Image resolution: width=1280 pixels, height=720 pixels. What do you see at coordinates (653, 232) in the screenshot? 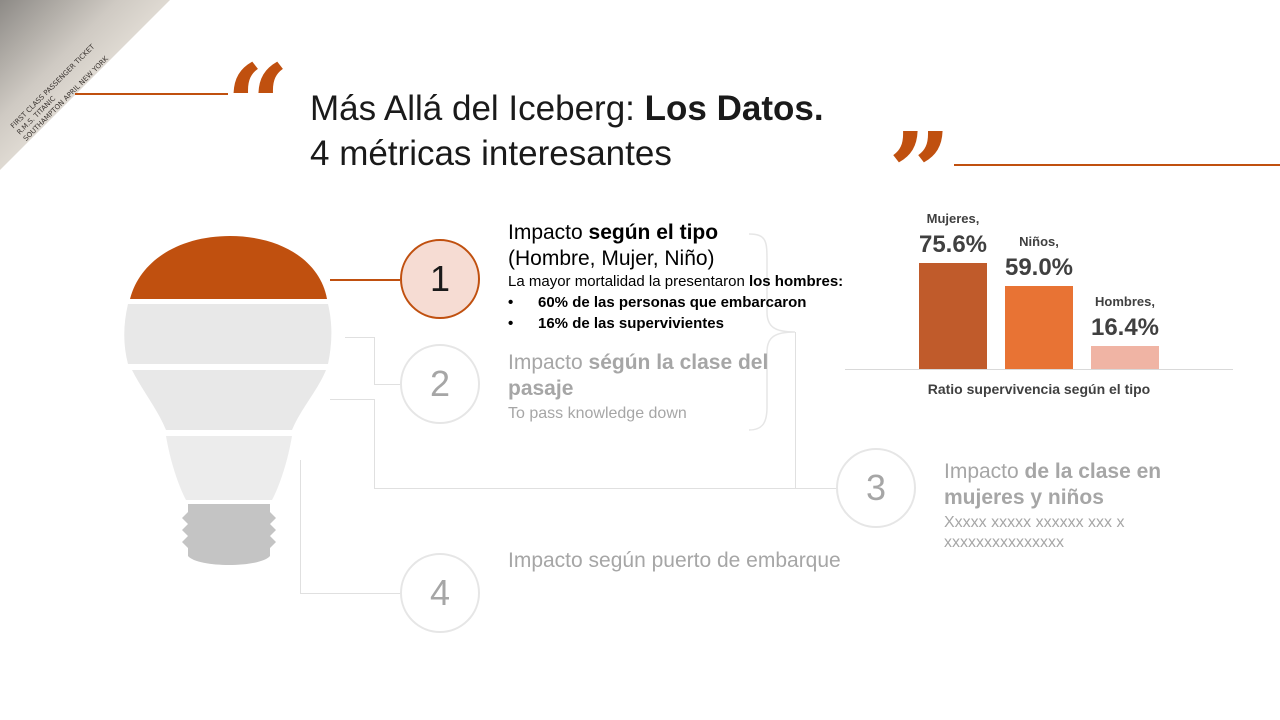
I see `heading-bold: según el tipo` at bounding box center [653, 232].